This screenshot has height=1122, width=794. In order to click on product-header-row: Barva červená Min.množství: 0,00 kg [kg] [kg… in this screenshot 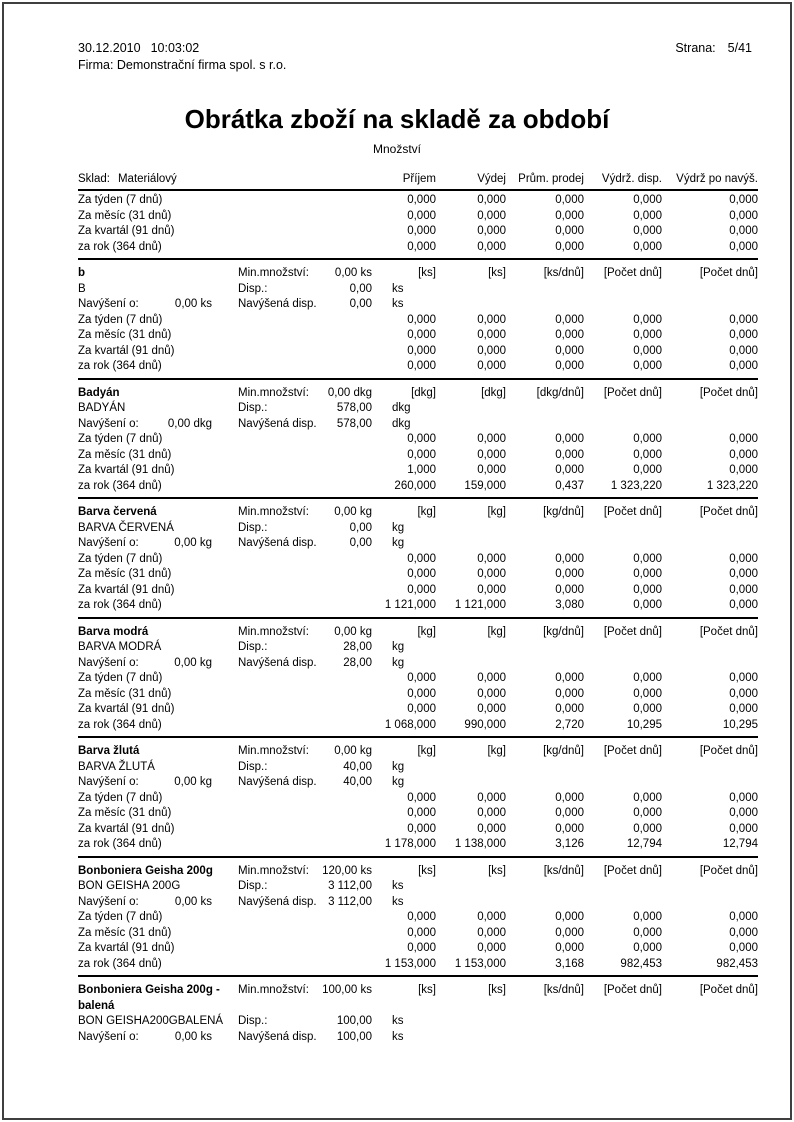, I will do `click(418, 513)`.